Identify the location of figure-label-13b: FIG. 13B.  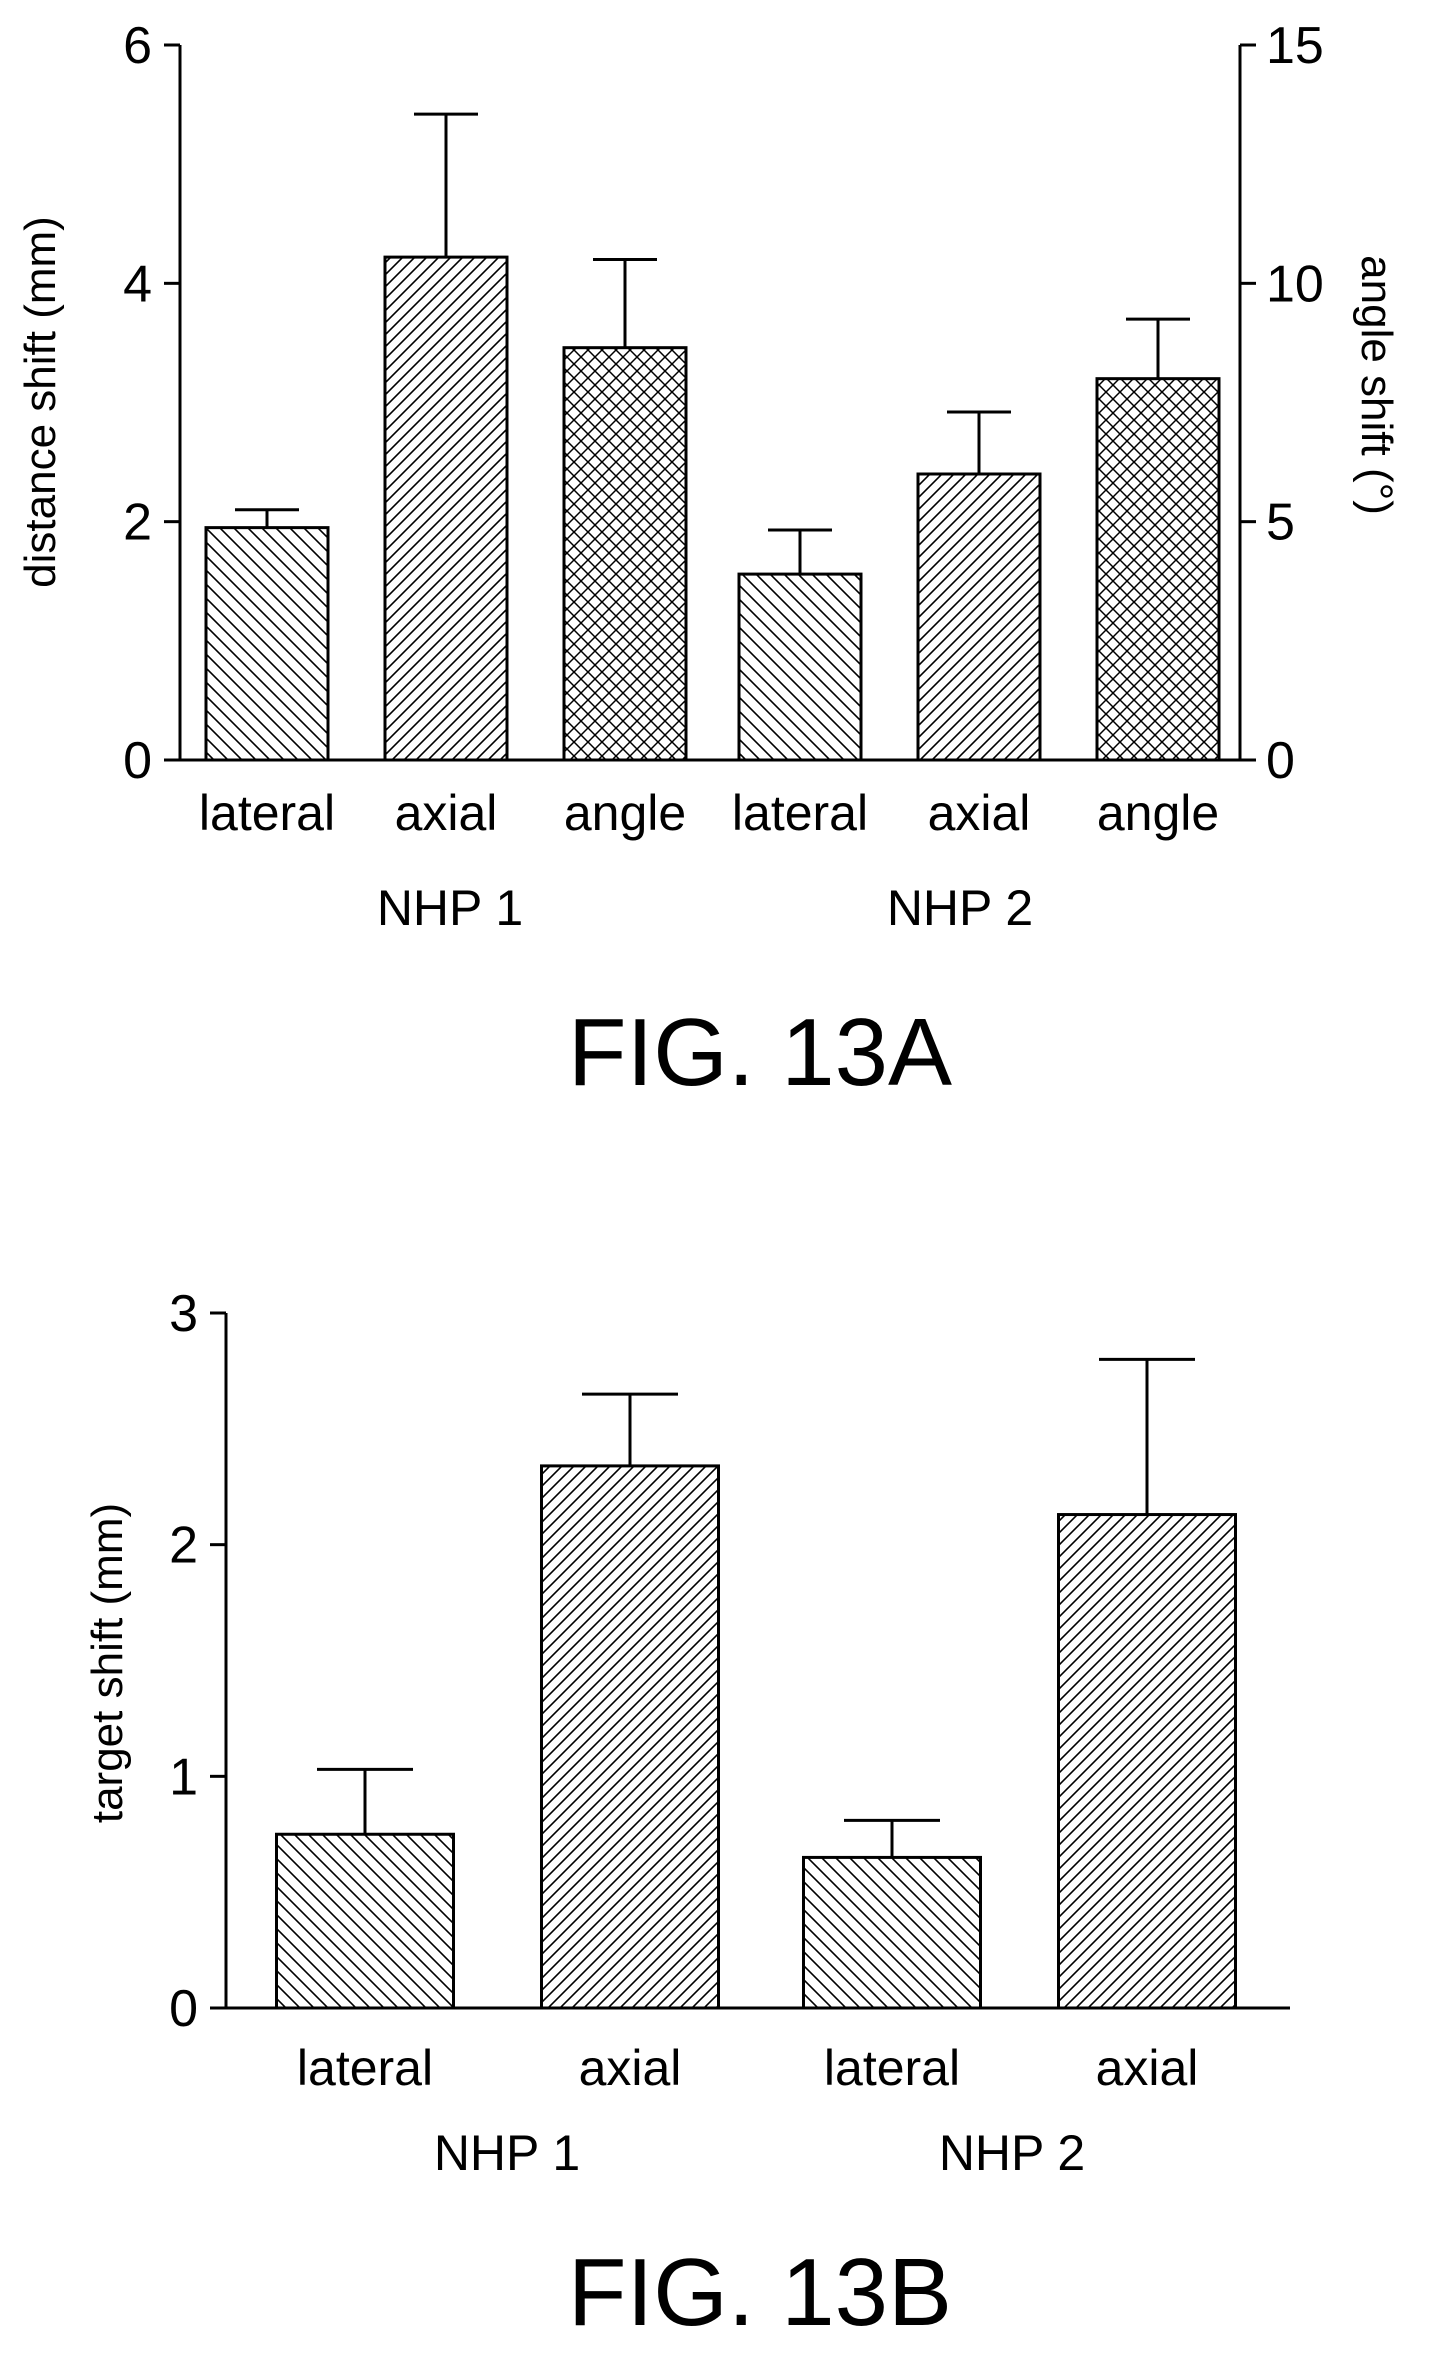
(760, 2292).